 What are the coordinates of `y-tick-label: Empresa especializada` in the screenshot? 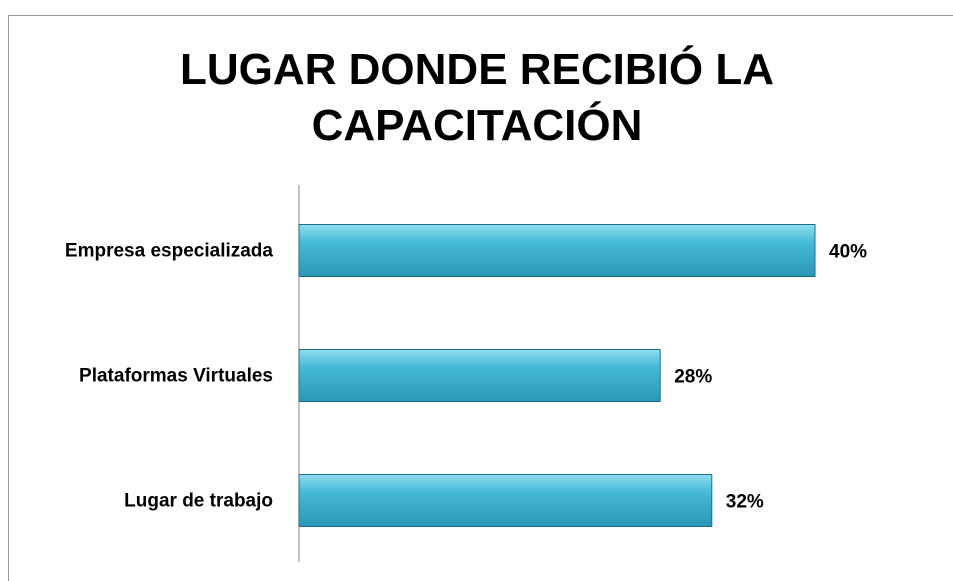 It's located at (169, 251).